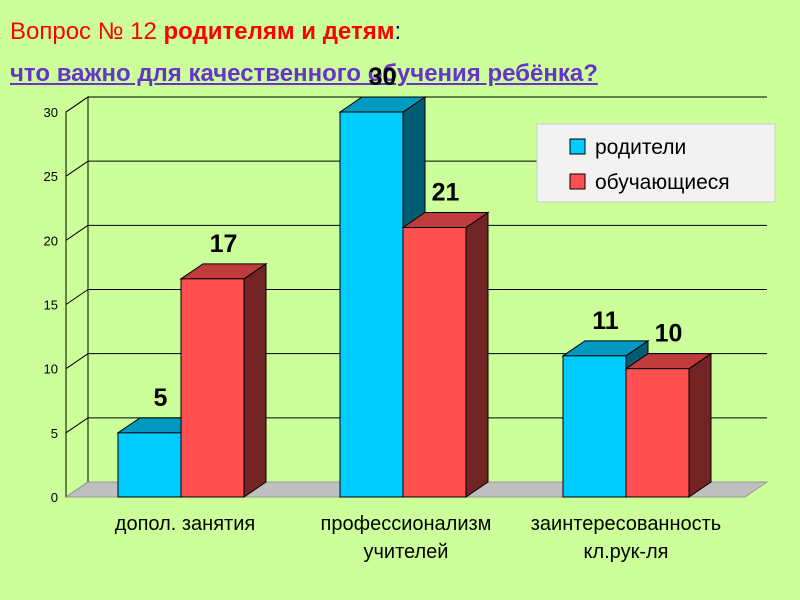 The image size is (800, 600). Describe the element at coordinates (279, 31) in the screenshot. I see `question-audience: родителям и детям` at that location.